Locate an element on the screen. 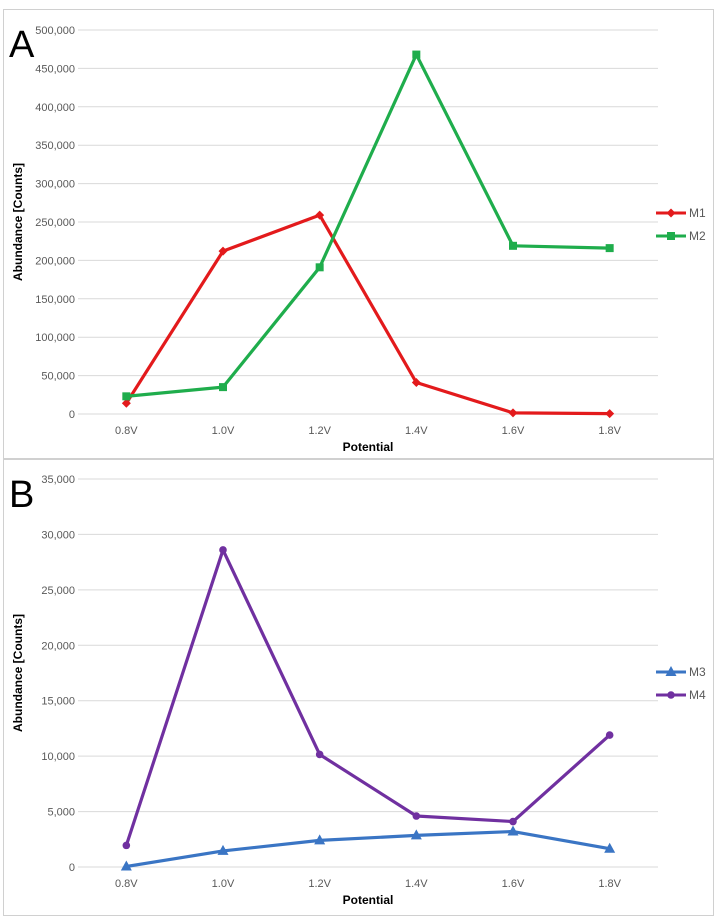 This screenshot has width=718, height=921. y-tick-label: 450,000 is located at coordinates (55, 69).